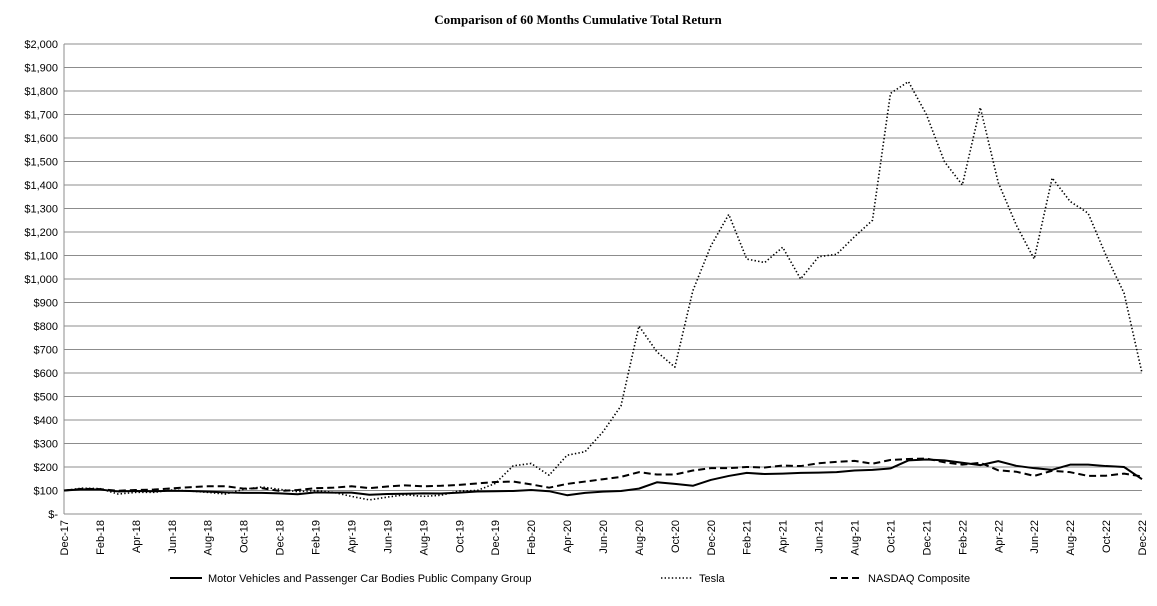  Describe the element at coordinates (46, 374) in the screenshot. I see `y-tick-label: $600` at that location.